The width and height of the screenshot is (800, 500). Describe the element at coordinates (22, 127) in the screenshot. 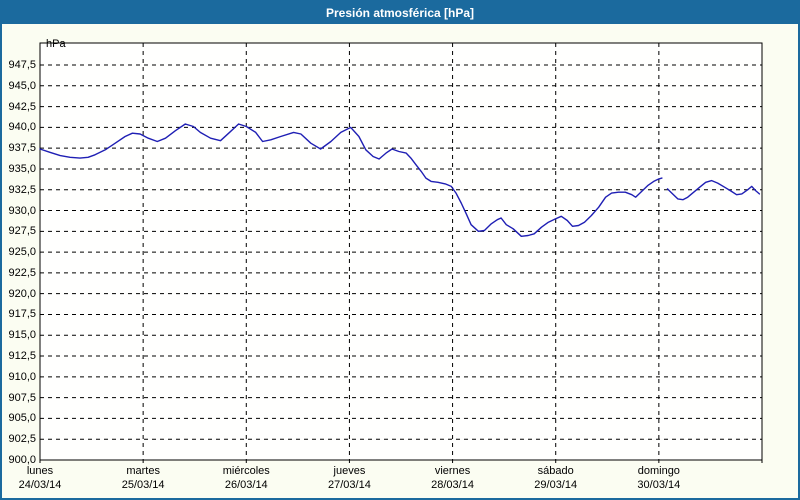

I see `y-axis-tick-label: 940,0` at that location.